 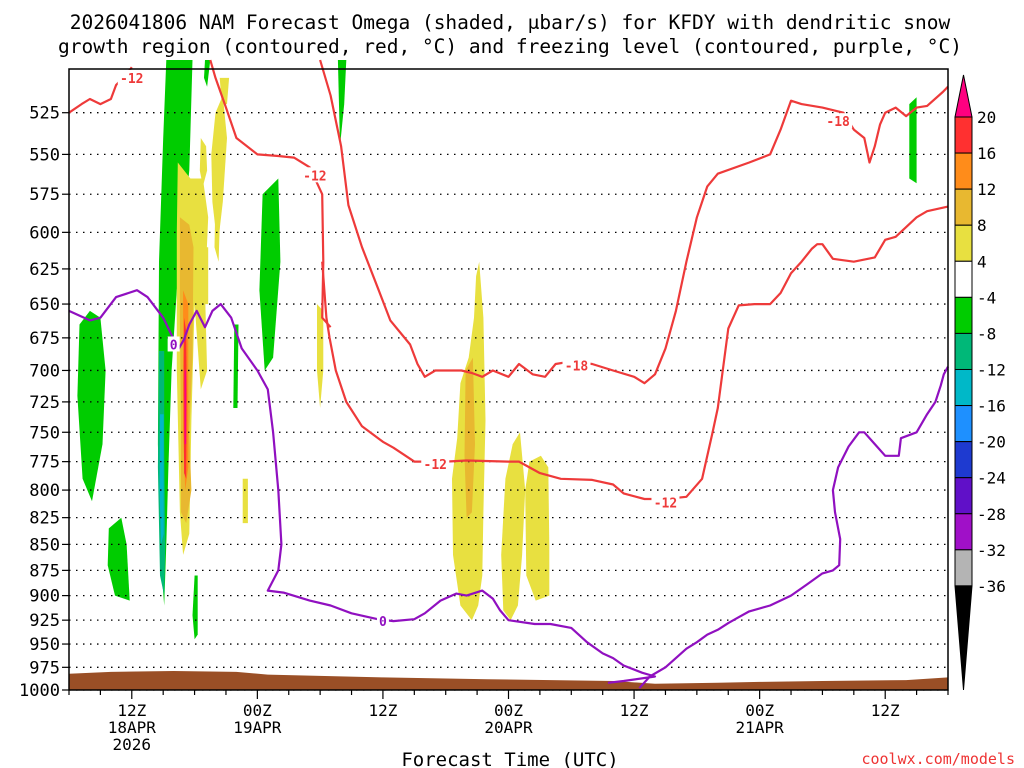 What do you see at coordinates (44, 155) in the screenshot?
I see `y-tick-label: 550` at bounding box center [44, 155].